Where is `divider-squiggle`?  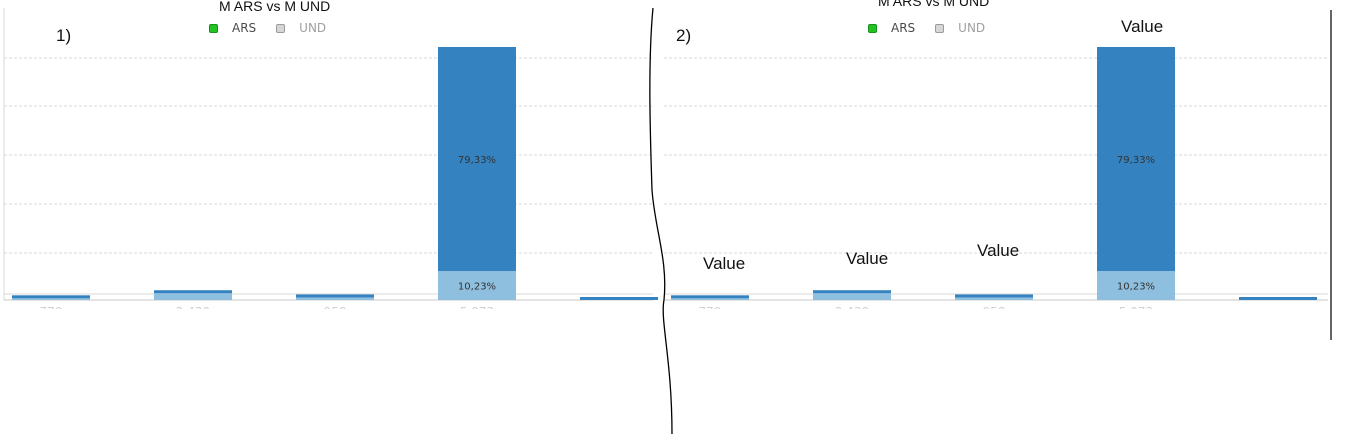 divider-squiggle is located at coordinates (661, 220).